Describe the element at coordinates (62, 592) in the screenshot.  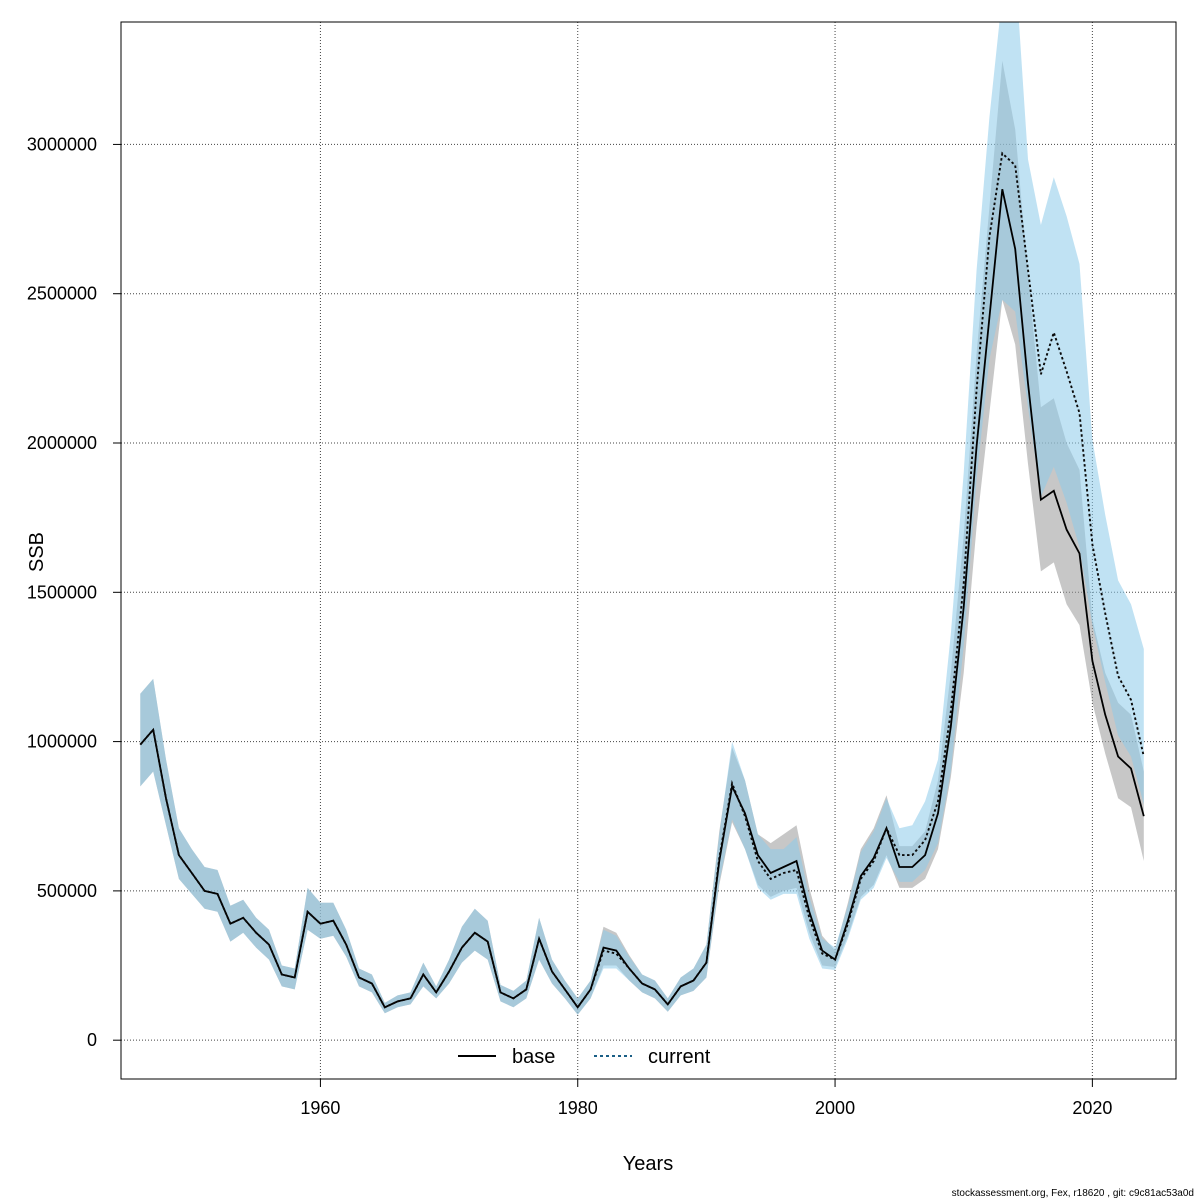
I see `y-tick-label-1500000: 1500000` at that location.